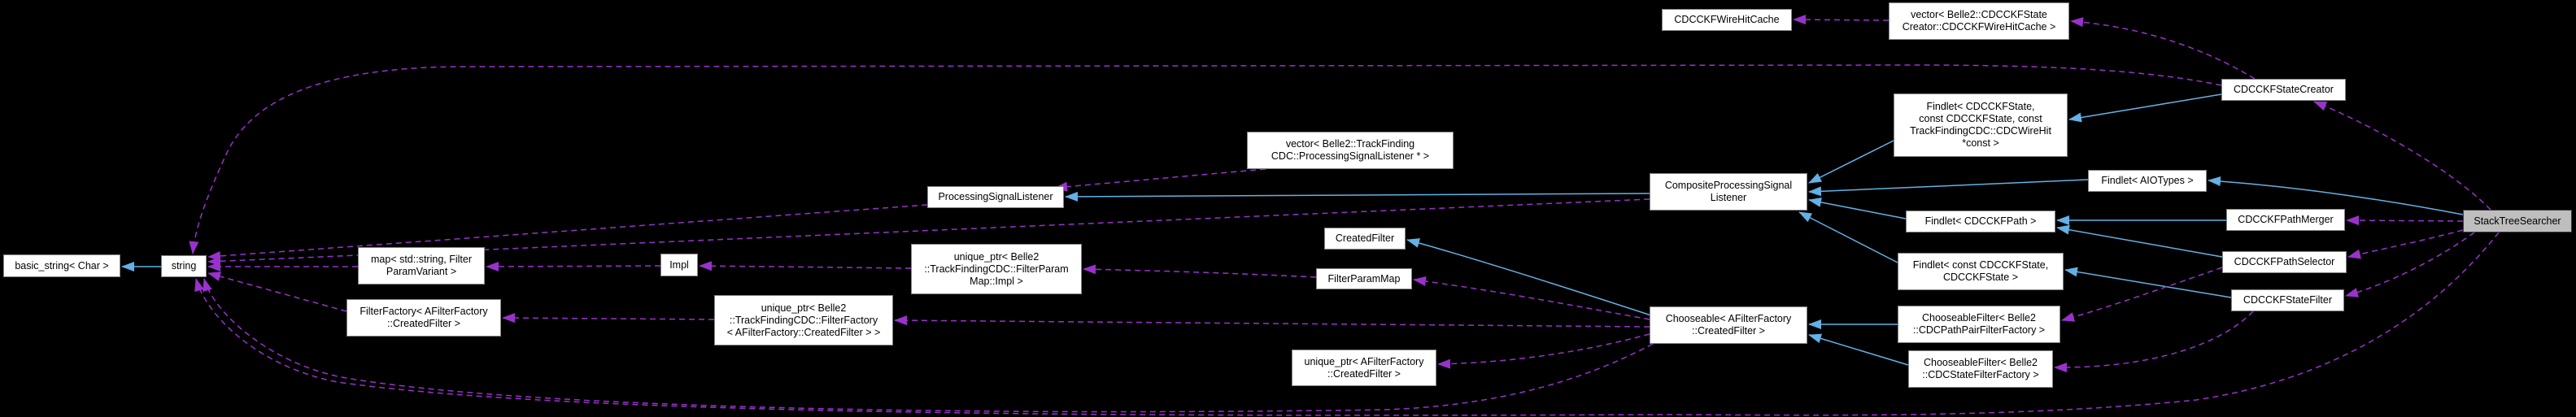  Describe the element at coordinates (1357, 196) in the screenshot. I see `edge-composite-to-psl` at that location.